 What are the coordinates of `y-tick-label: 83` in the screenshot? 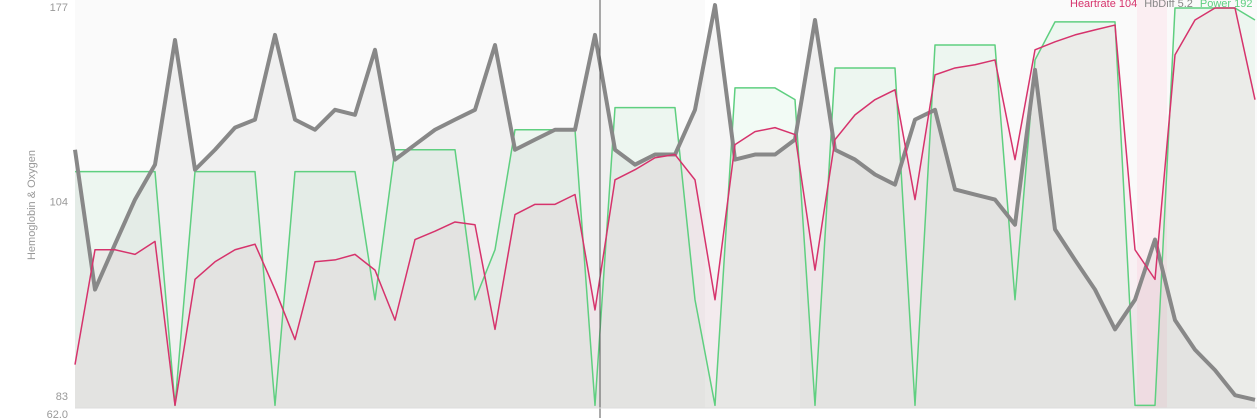 It's located at (62, 397).